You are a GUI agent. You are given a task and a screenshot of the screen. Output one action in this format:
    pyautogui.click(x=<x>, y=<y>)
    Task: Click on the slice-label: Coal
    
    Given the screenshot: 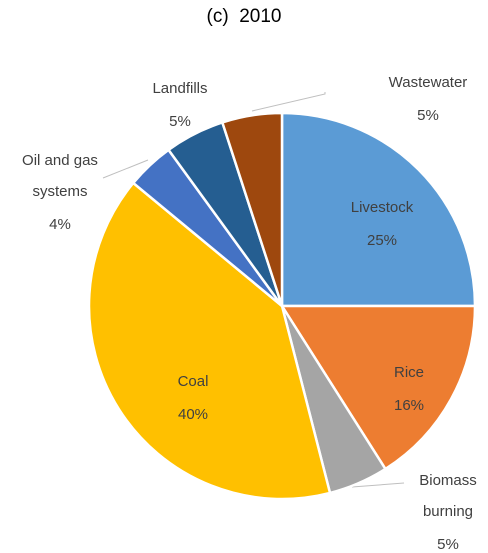 What is the action you would take?
    pyautogui.click(x=193, y=381)
    